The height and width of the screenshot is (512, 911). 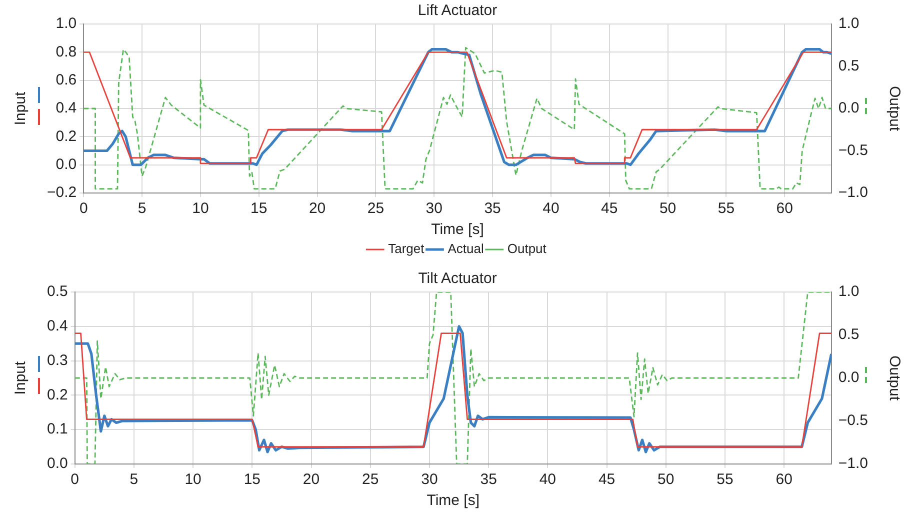 I want to click on chart-title: Tilt Actuator, so click(x=457, y=279).